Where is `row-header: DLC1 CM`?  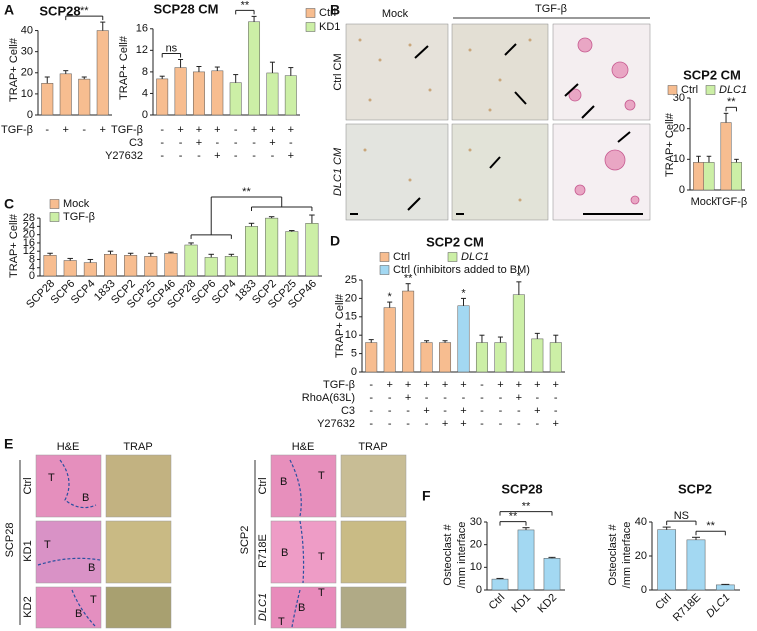 row-header: DLC1 CM is located at coordinates (338, 171).